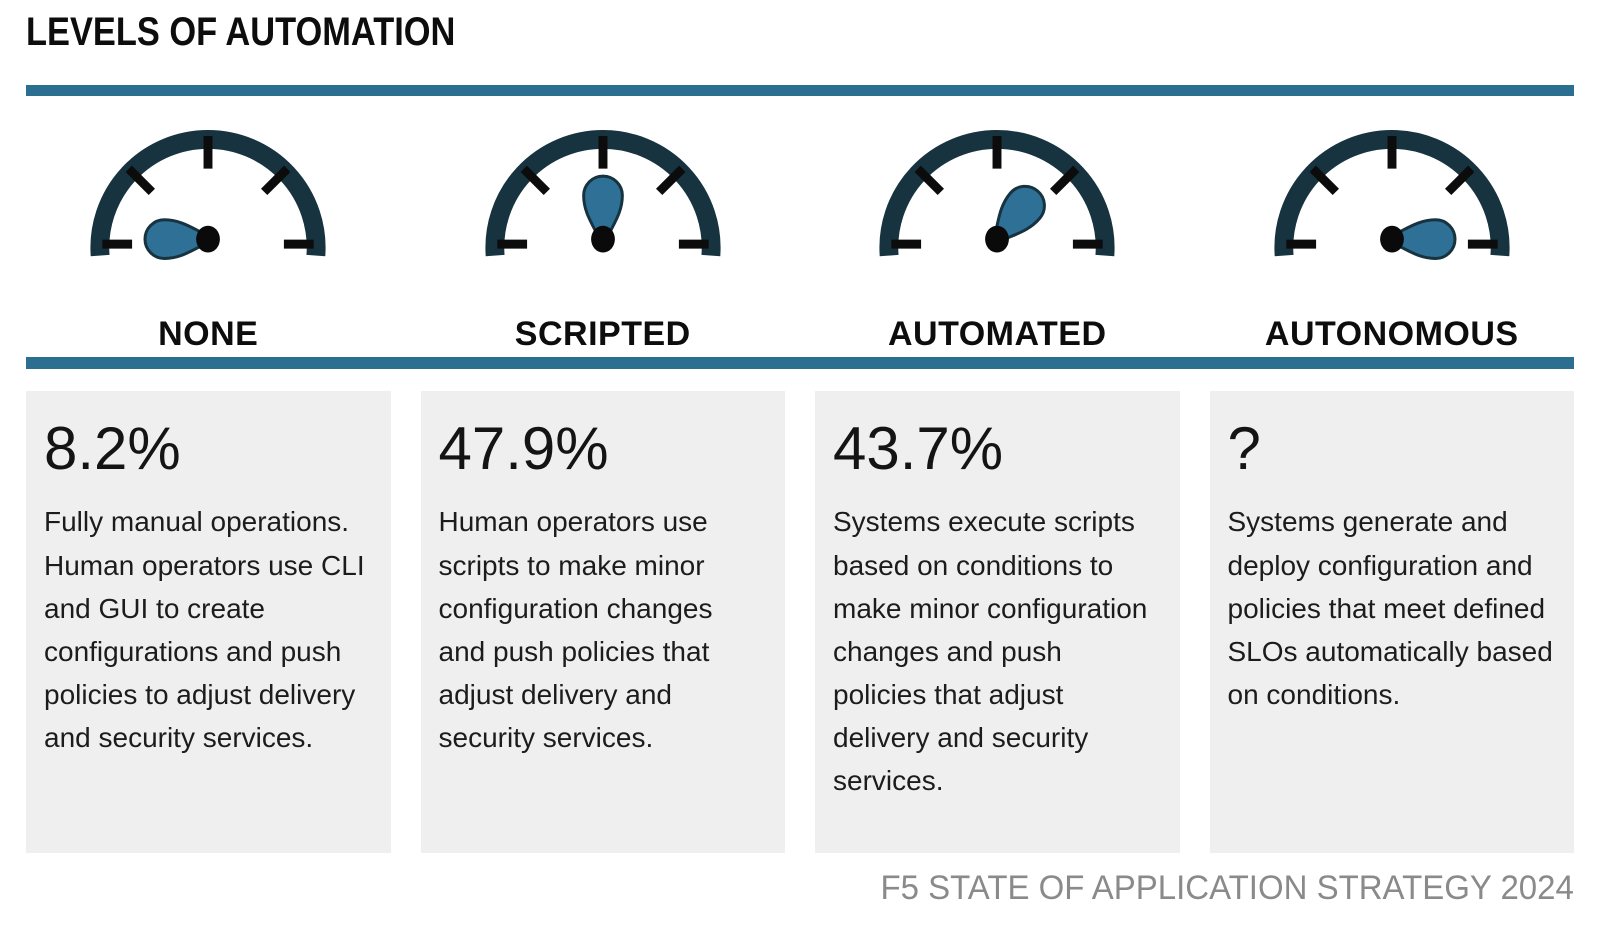 The image size is (1600, 942). What do you see at coordinates (523, 449) in the screenshot?
I see `stat-value: 47.9%` at bounding box center [523, 449].